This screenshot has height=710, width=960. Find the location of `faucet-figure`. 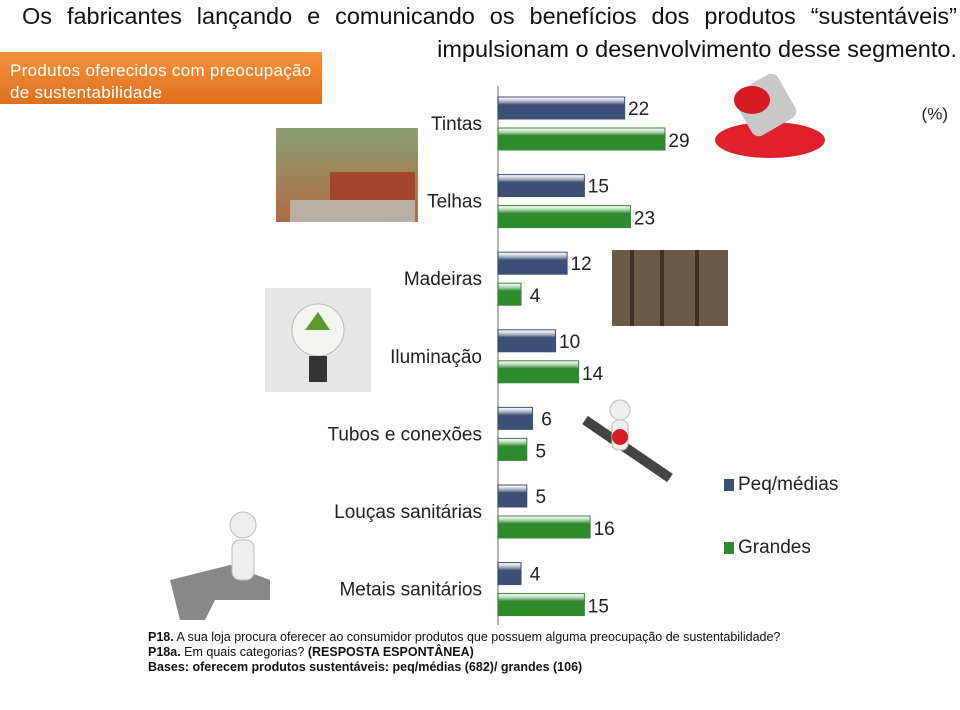

faucet-figure is located at coordinates (220, 565).